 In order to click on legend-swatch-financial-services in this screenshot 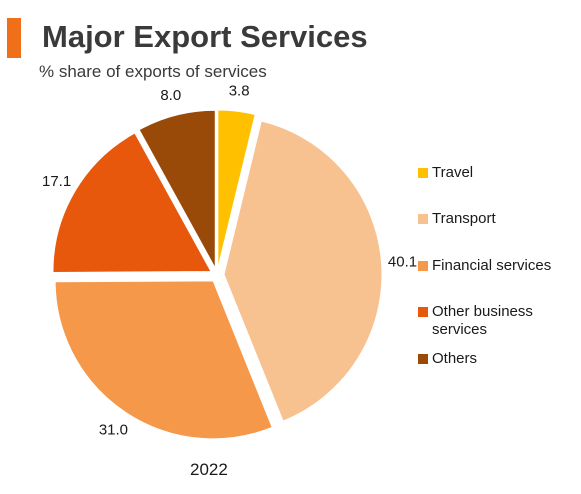, I will do `click(423, 266)`.